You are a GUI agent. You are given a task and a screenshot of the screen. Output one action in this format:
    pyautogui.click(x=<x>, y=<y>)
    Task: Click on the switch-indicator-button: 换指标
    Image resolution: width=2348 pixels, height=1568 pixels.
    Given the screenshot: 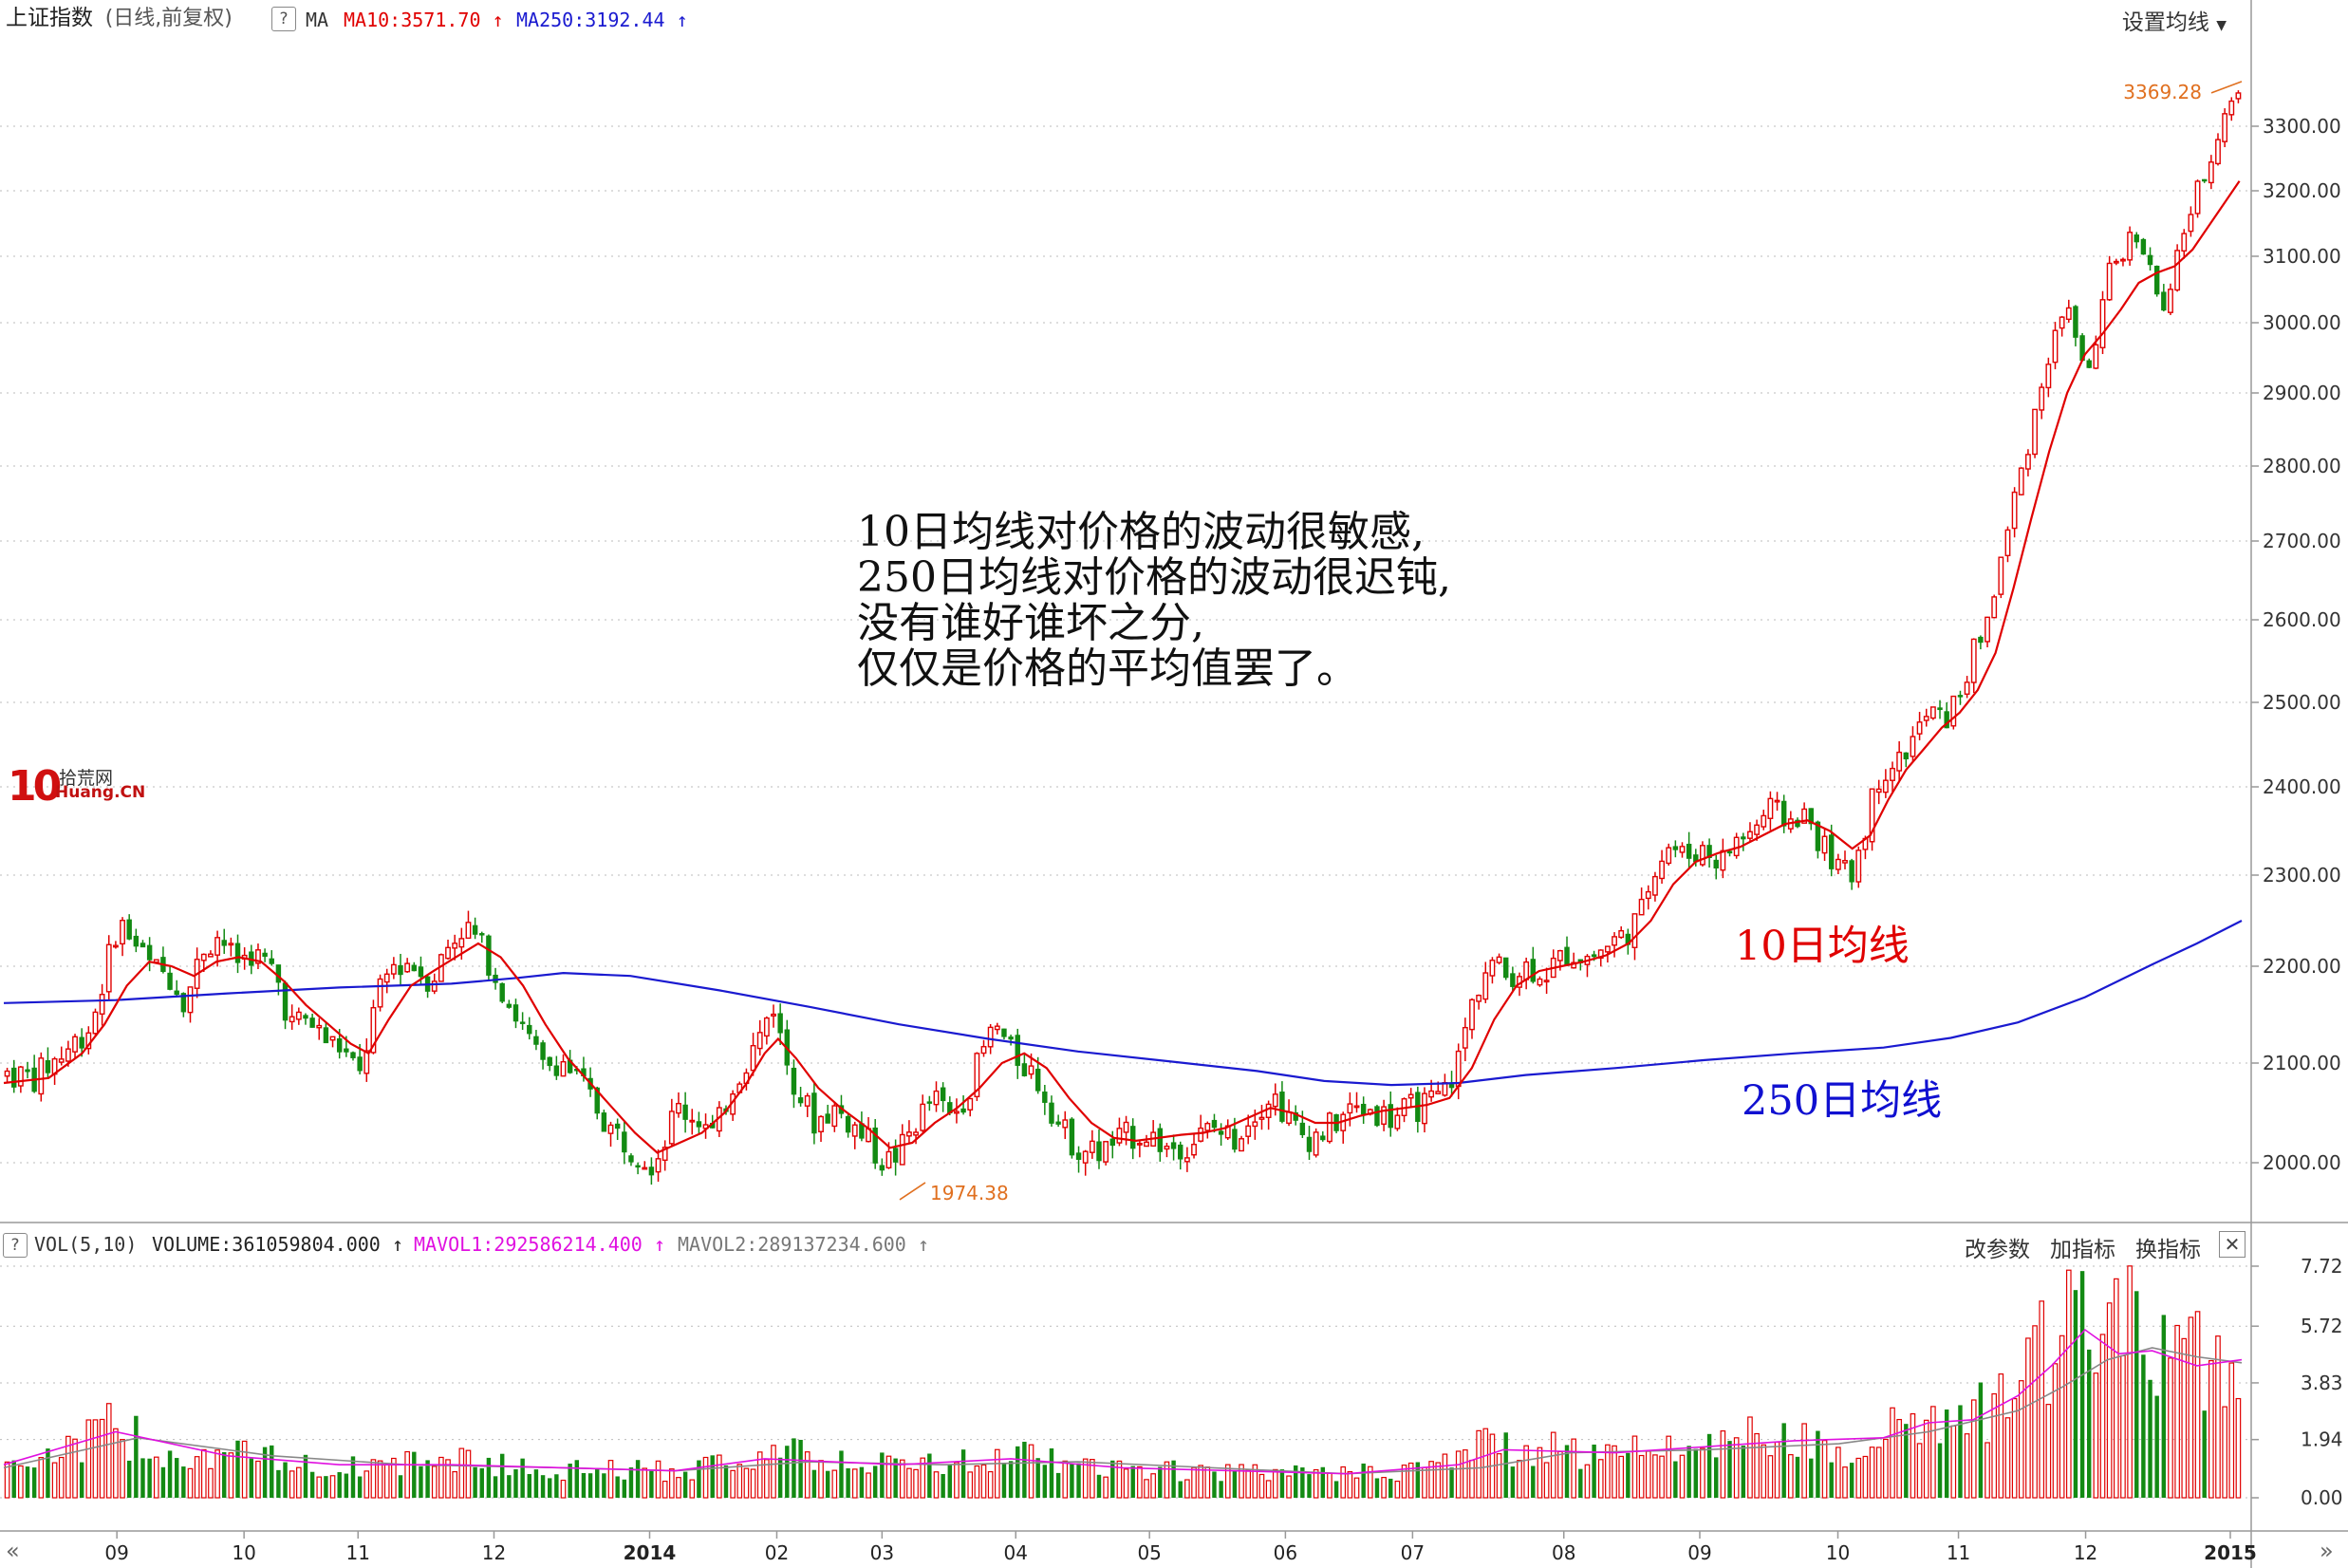 What is the action you would take?
    pyautogui.click(x=2168, y=1250)
    